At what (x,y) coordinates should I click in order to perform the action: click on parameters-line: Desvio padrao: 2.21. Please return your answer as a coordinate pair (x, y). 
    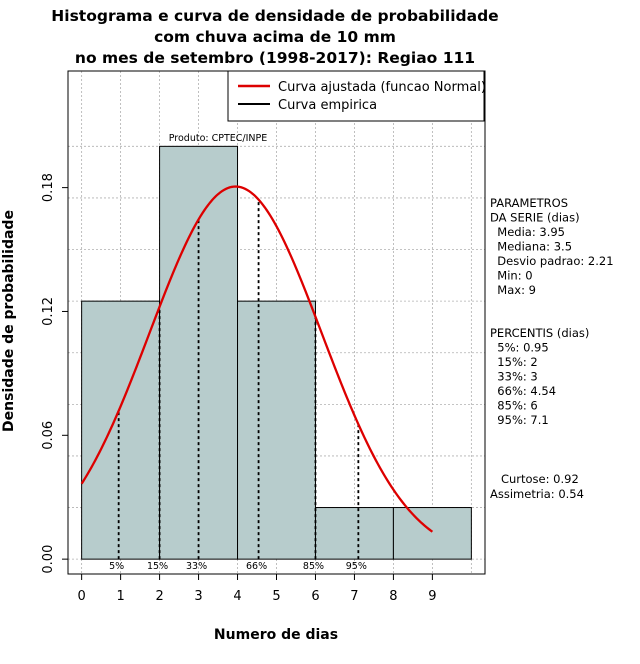
    Looking at the image, I should click on (552, 261).